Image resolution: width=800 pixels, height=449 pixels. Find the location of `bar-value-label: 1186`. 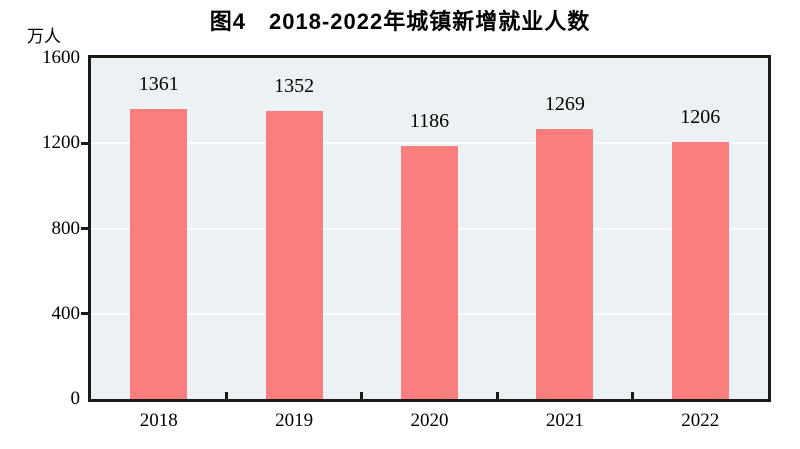

bar-value-label: 1186 is located at coordinates (429, 121).